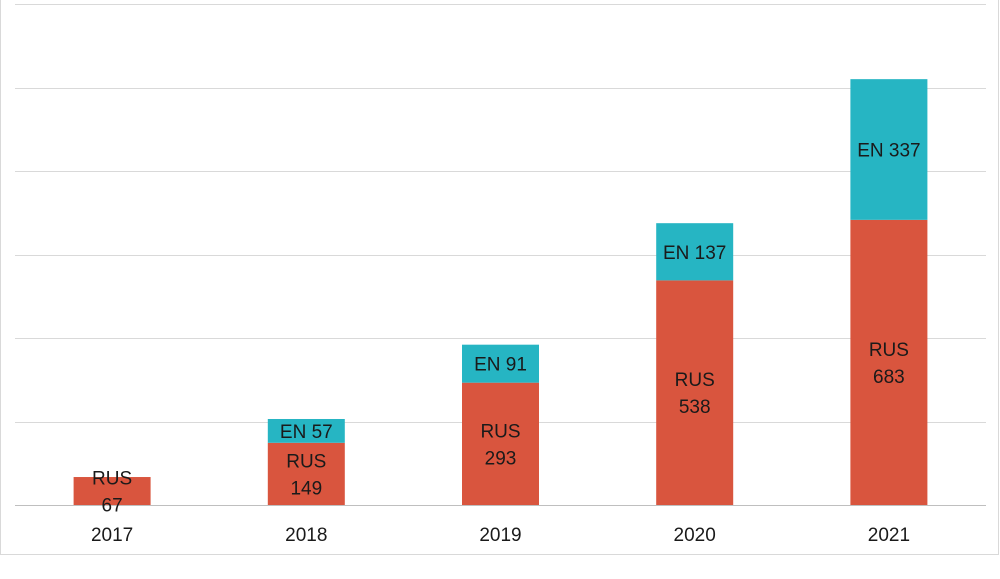 This screenshot has width=1000, height=579. I want to click on data-label-rus-2021: RUS 683, so click(889, 364).